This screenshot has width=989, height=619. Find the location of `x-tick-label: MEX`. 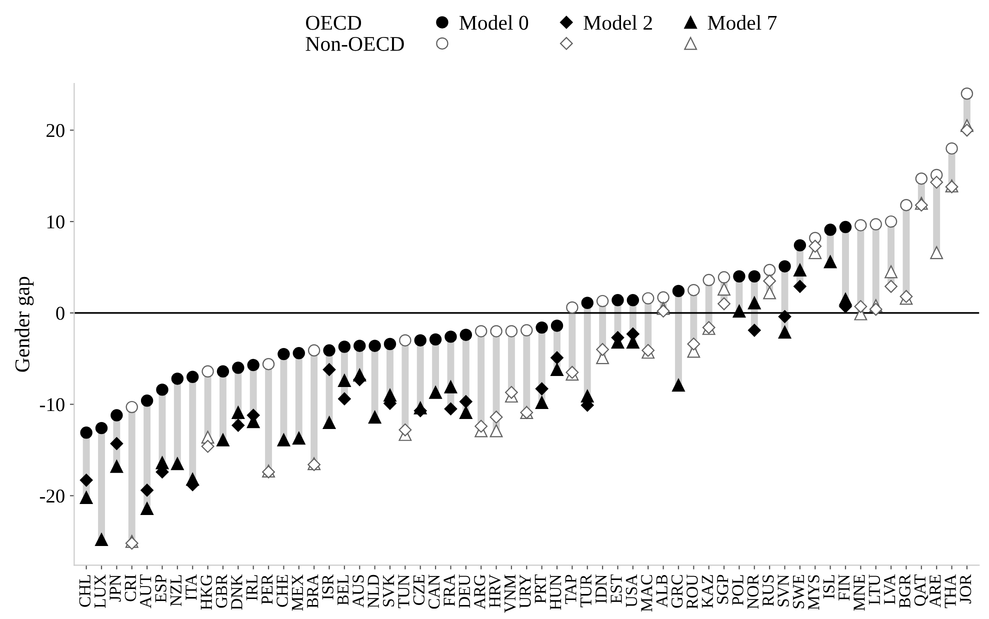

x-tick-label: MEX is located at coordinates (297, 592).